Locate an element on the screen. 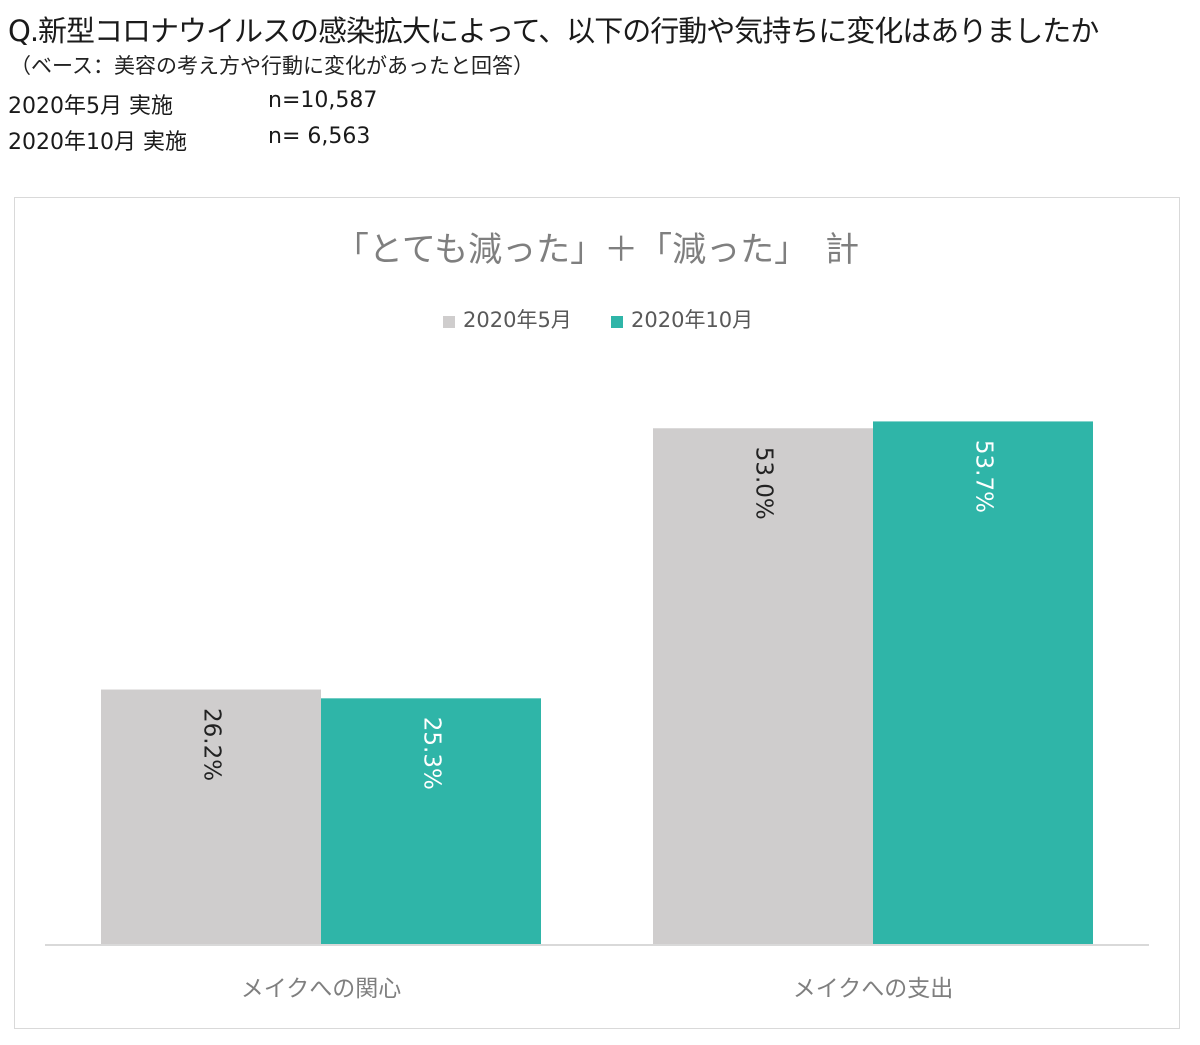  sample-label: 2020年5月 実施 is located at coordinates (90, 106).